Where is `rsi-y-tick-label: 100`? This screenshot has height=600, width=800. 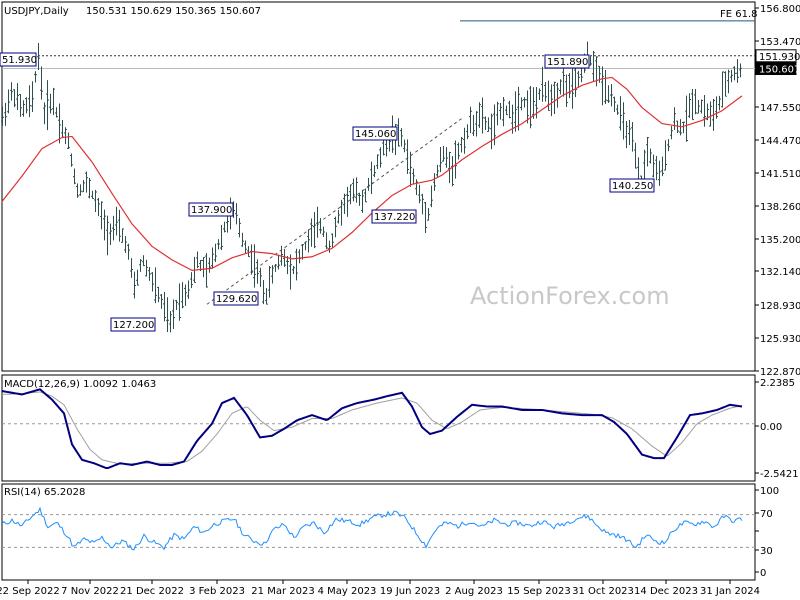
rsi-y-tick-label: 100 is located at coordinates (769, 491).